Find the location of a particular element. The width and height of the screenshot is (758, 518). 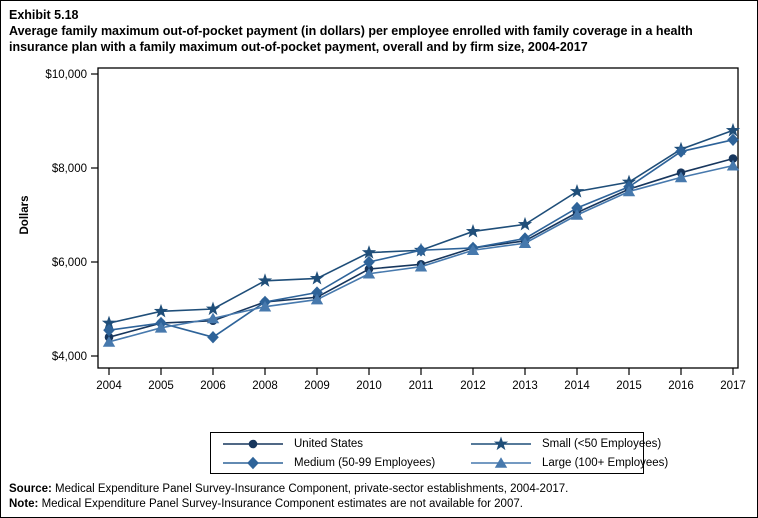

data-point-large-100-employees-2004 is located at coordinates (109, 341).